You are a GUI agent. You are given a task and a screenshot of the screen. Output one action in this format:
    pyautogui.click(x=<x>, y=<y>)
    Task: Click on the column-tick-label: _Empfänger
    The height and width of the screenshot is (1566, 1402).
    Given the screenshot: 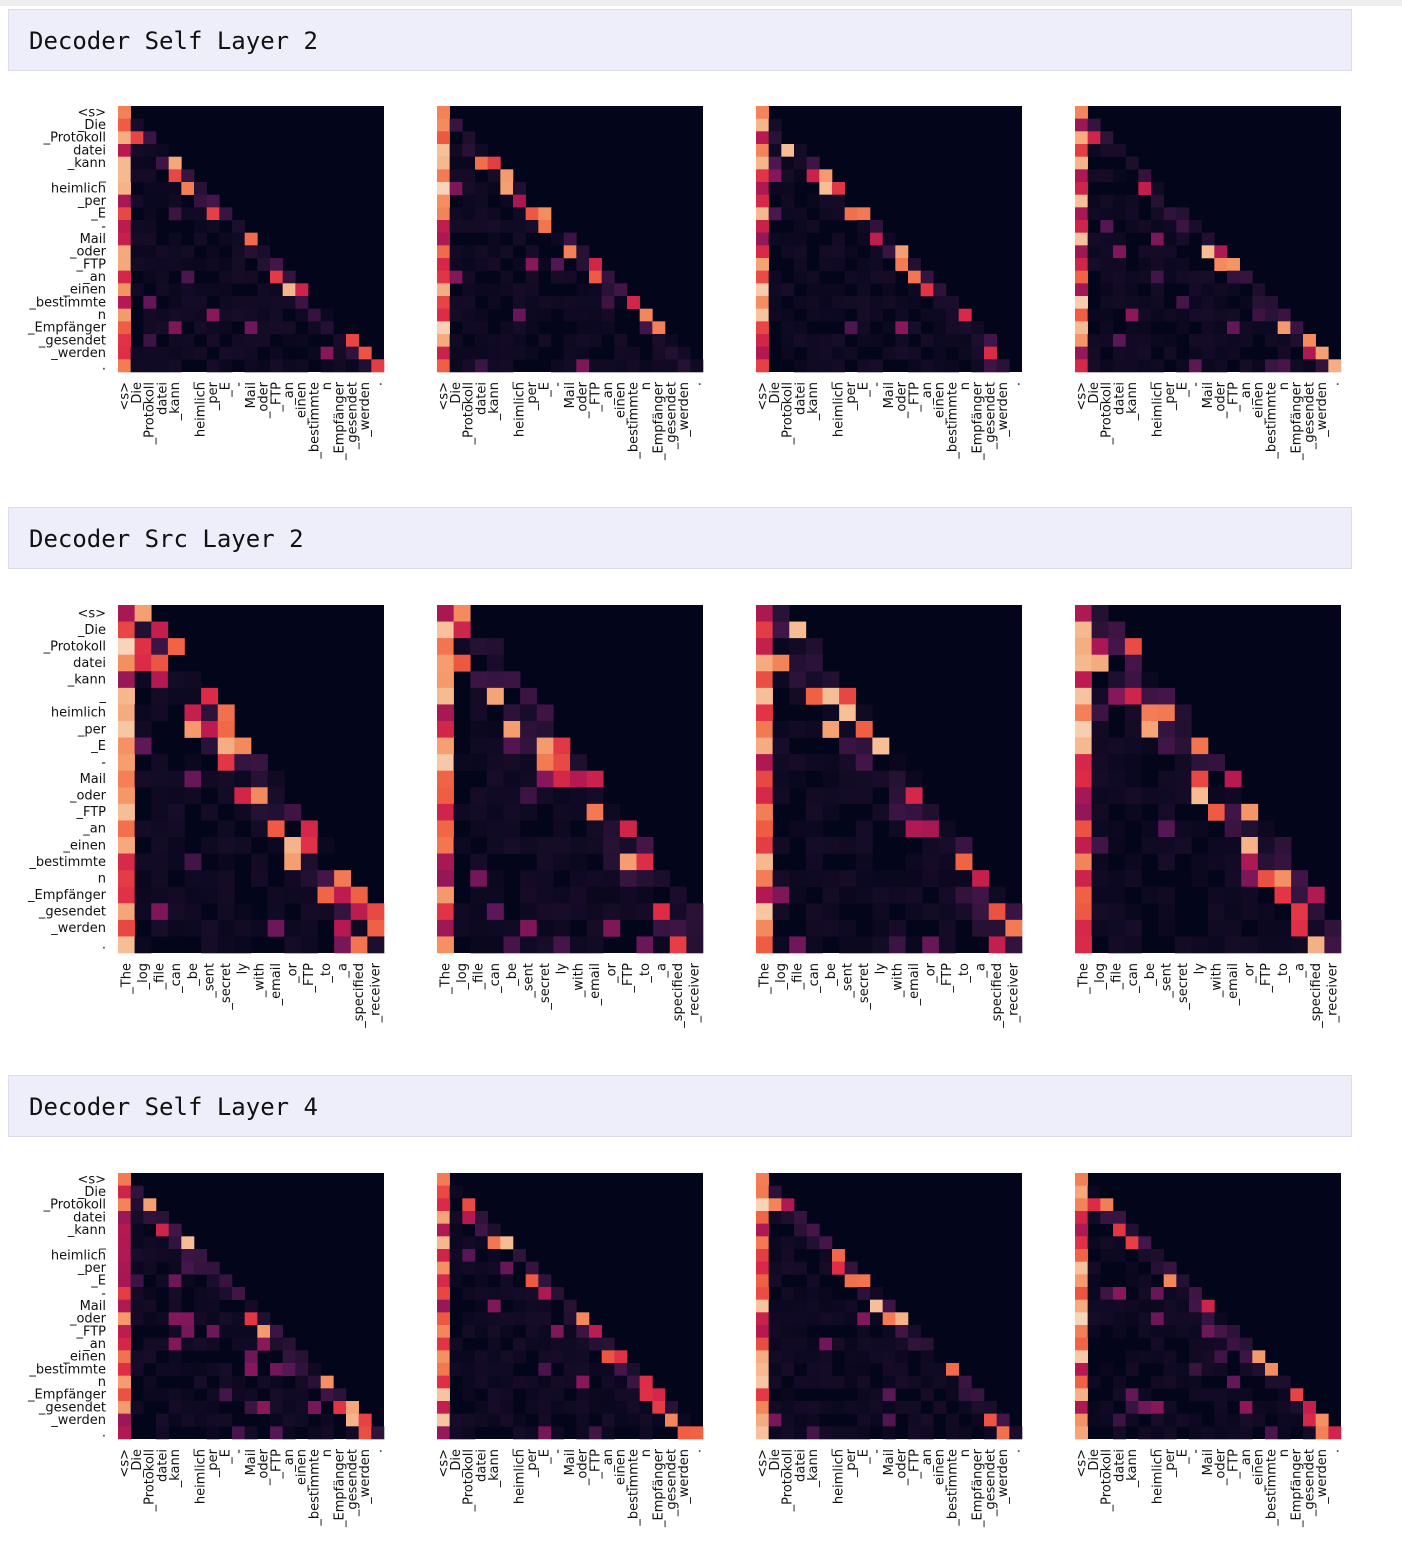 What is the action you would take?
    pyautogui.click(x=659, y=1488)
    